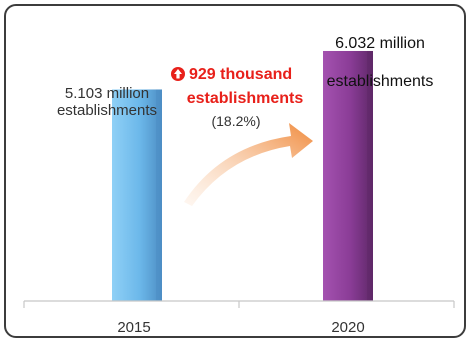 The image size is (472, 344). Describe the element at coordinates (159, 195) in the screenshot. I see `bar-2015-edge` at that location.